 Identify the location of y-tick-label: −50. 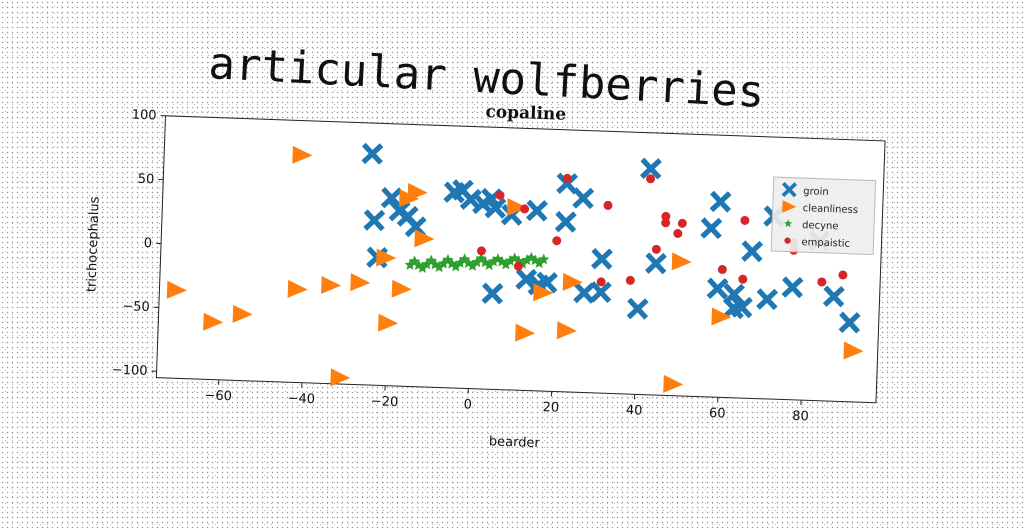
(136, 307).